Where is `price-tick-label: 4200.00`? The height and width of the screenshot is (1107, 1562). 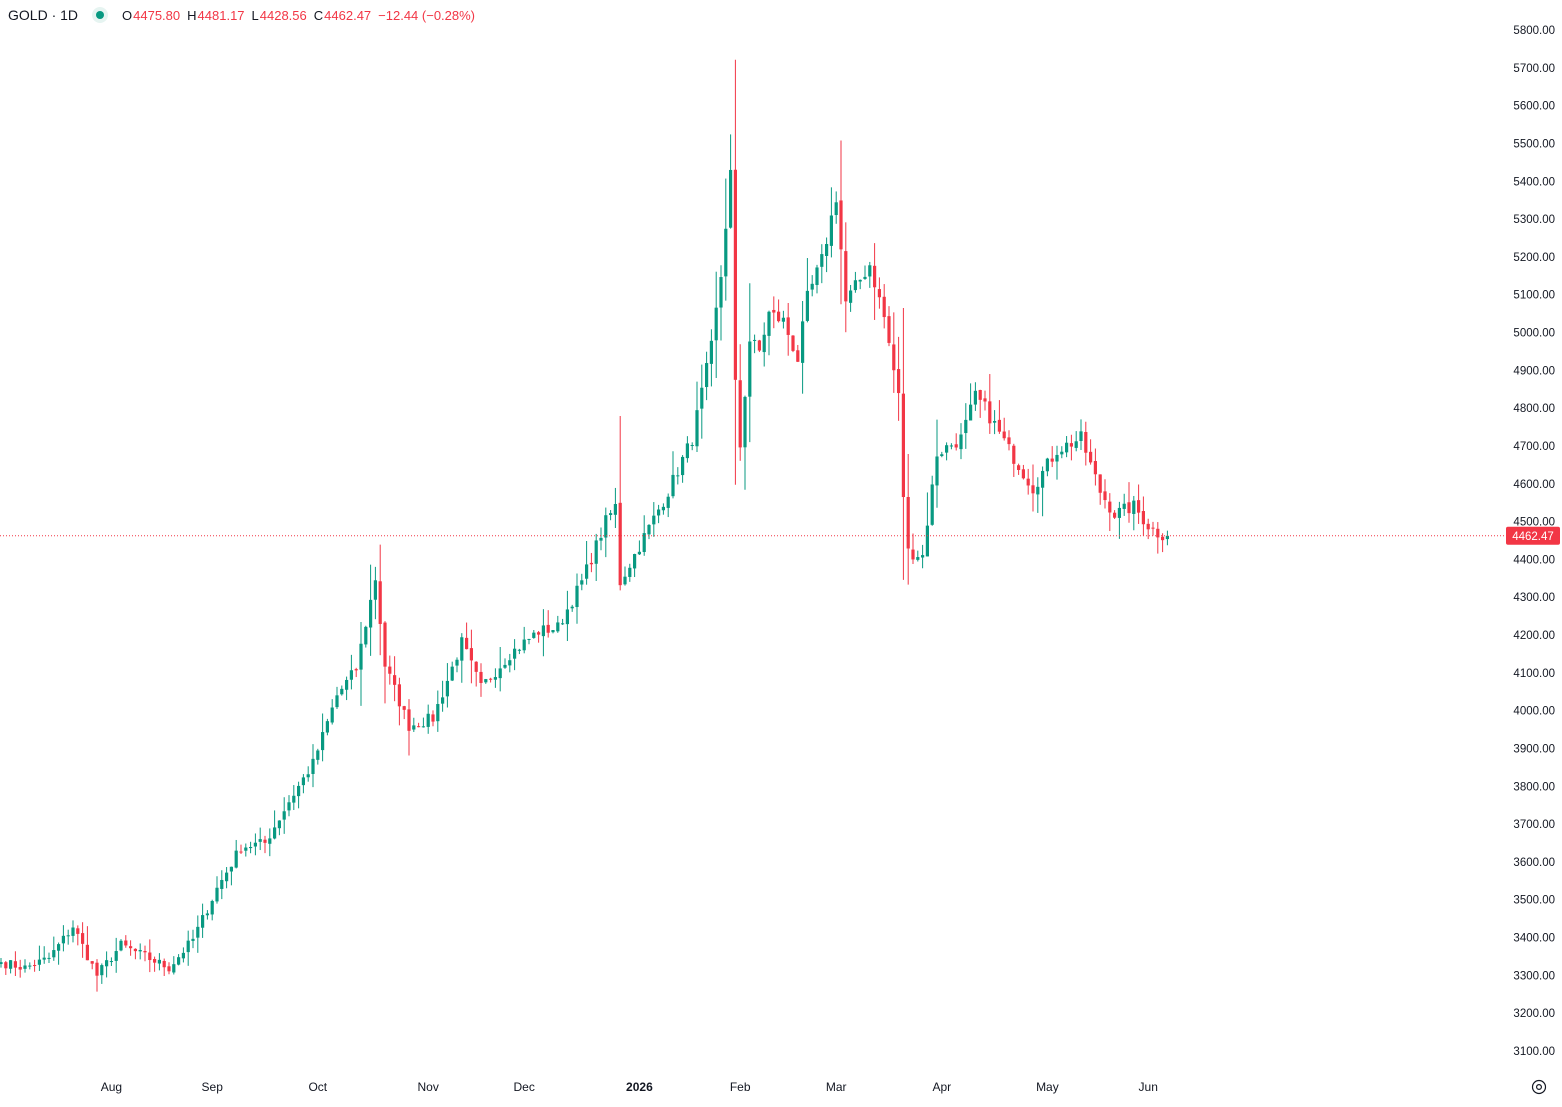
price-tick-label: 4200.00 is located at coordinates (1534, 636).